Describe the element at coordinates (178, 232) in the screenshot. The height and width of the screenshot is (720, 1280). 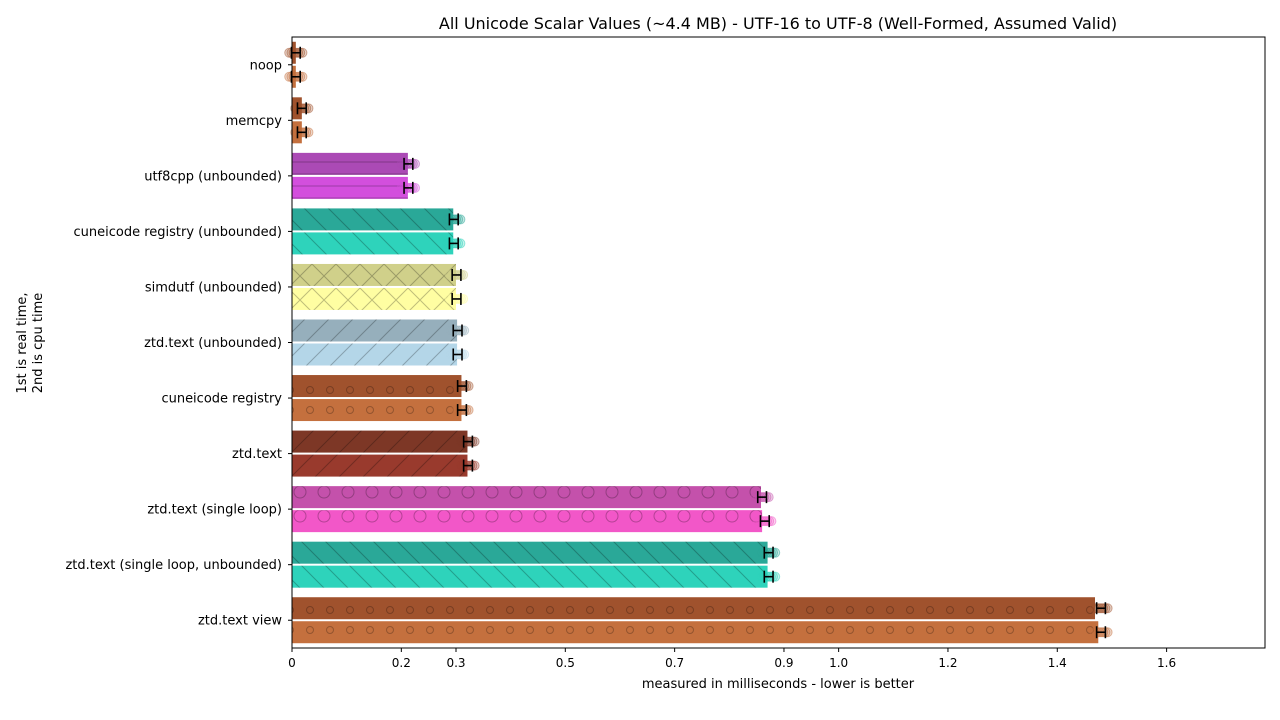
I see `y-tick-label: cuneicode registry (unbounded)` at that location.